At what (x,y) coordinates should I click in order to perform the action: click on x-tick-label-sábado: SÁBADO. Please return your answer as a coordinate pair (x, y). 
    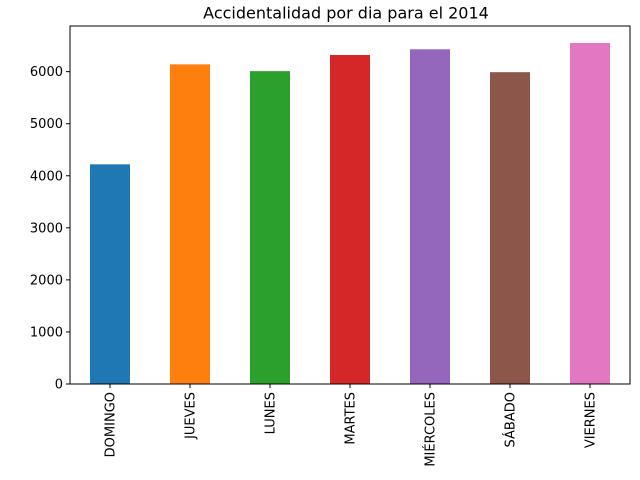
    Looking at the image, I should click on (511, 419).